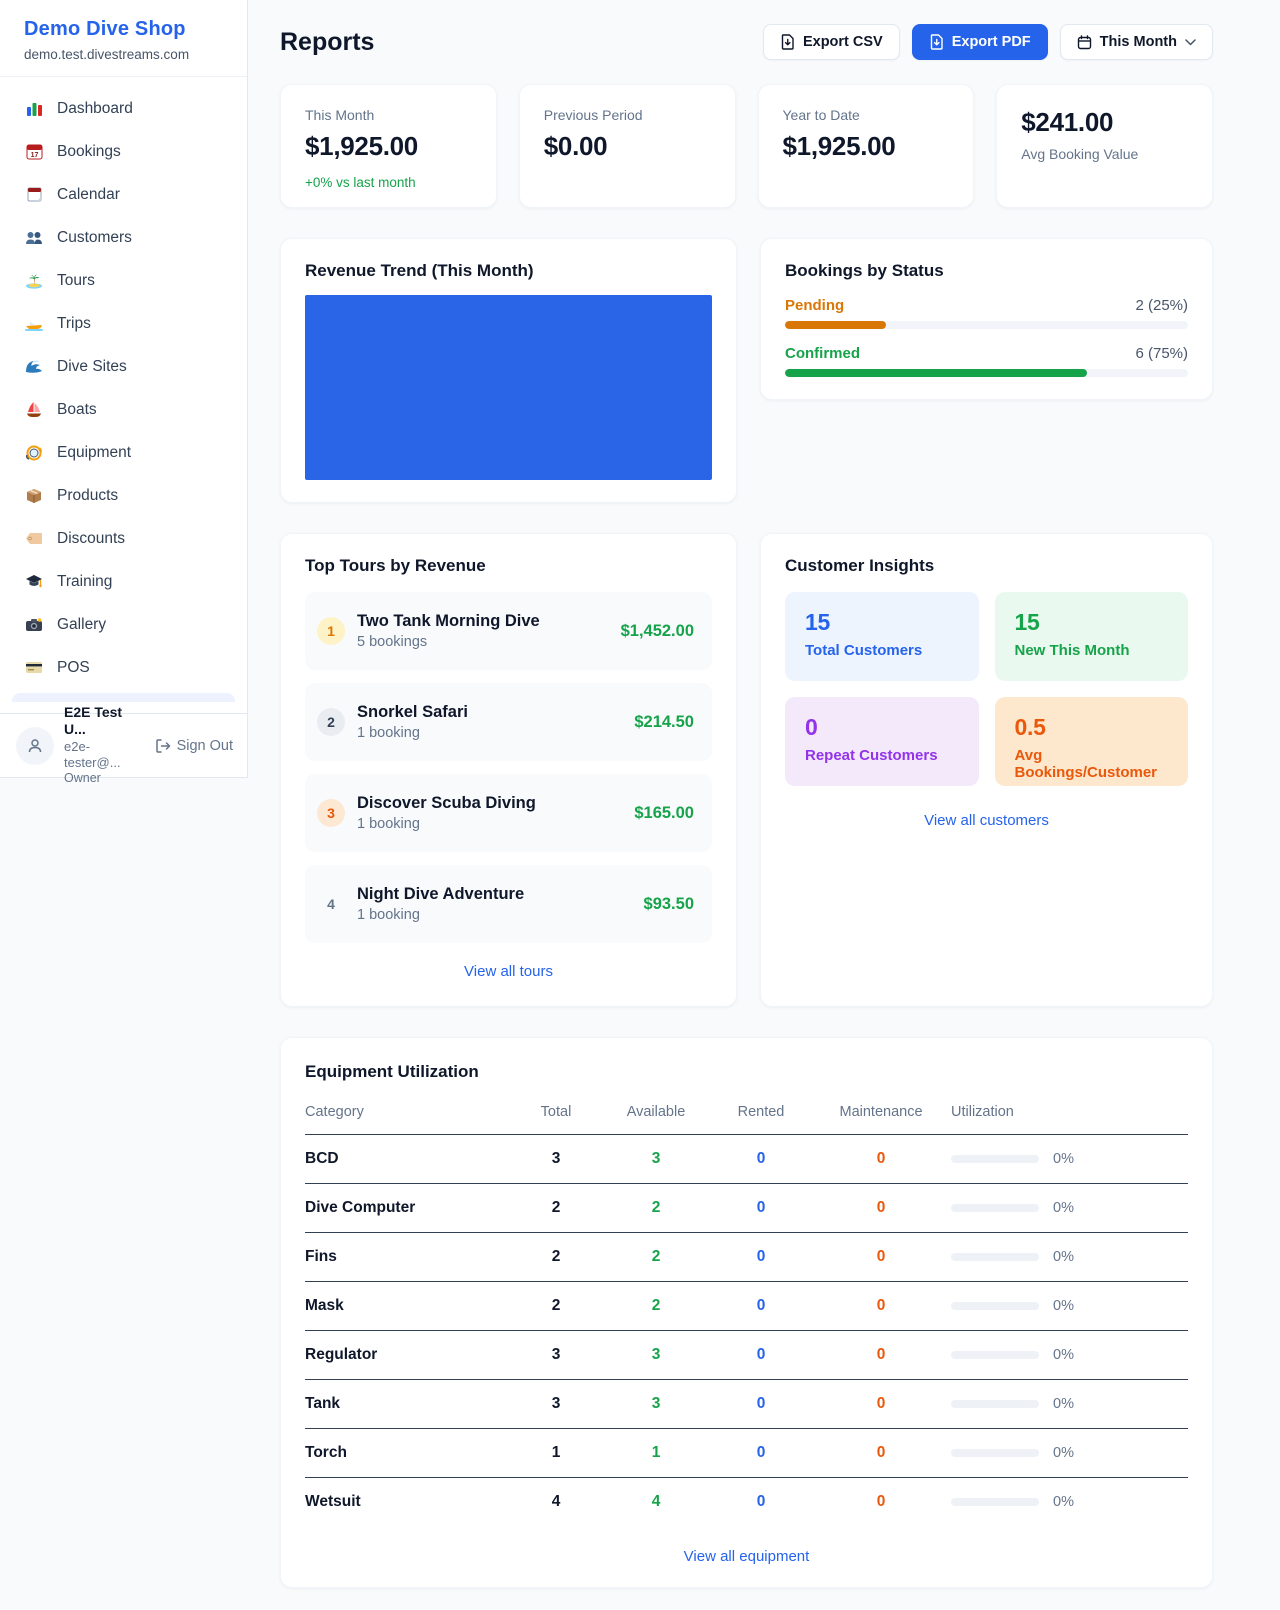  I want to click on sidebar-item-label: Boats, so click(77, 409).